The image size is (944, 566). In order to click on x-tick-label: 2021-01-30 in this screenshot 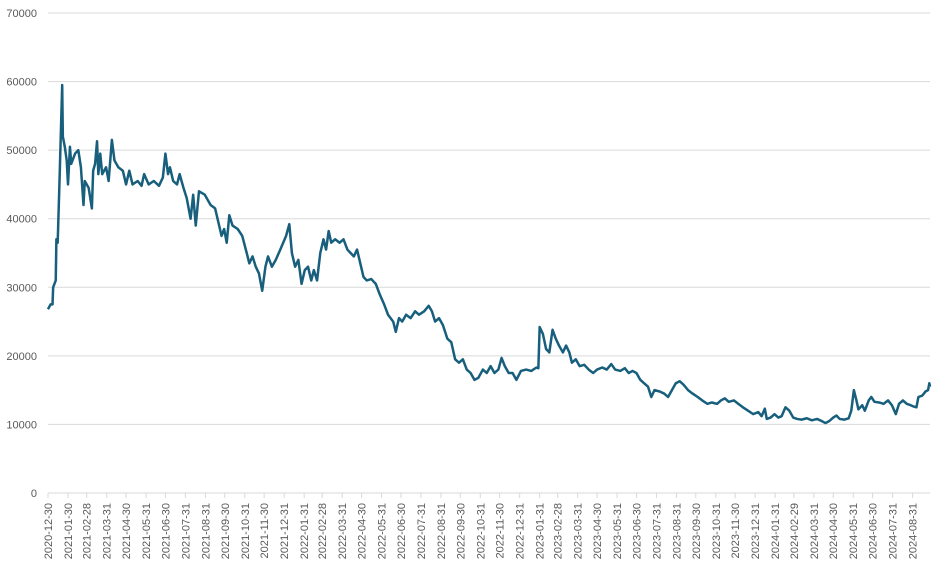, I will do `click(69, 531)`.